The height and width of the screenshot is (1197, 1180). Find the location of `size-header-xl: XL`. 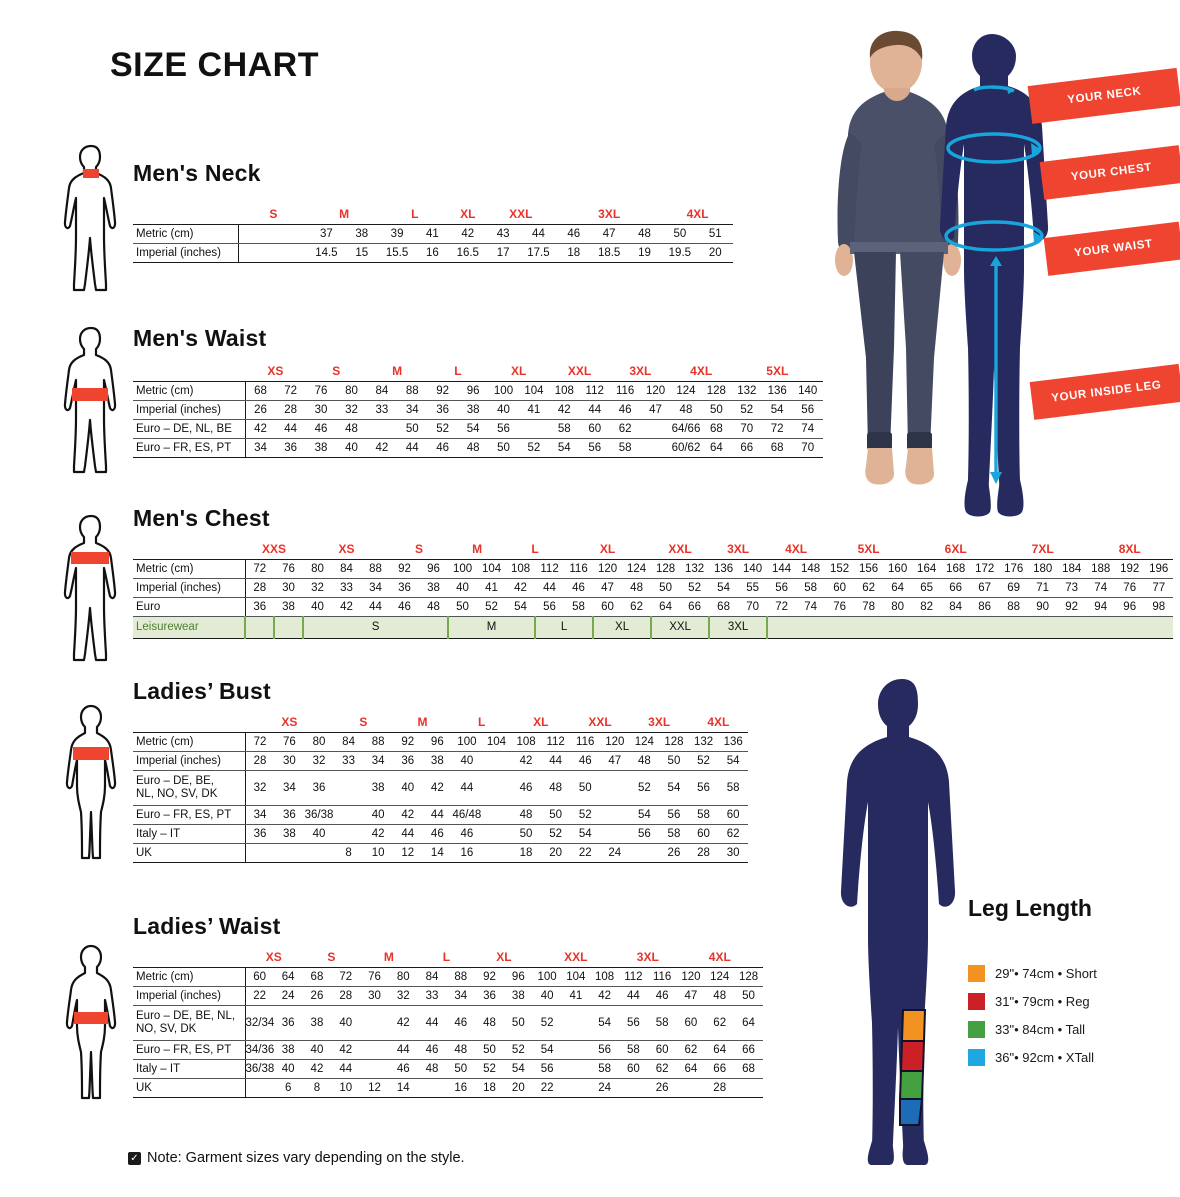

size-header-xl: XL is located at coordinates (541, 723).